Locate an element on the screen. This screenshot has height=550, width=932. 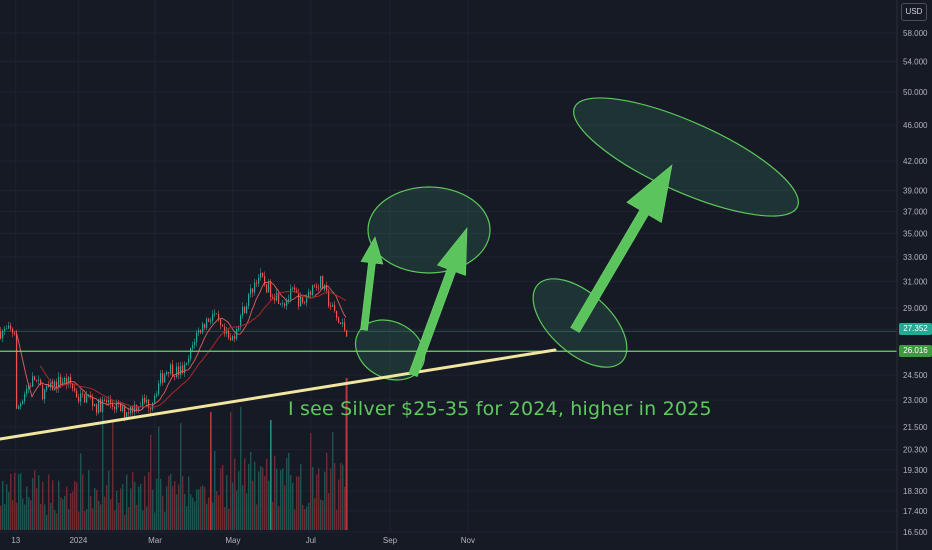
price-tick-label: 58.000 is located at coordinates (915, 33).